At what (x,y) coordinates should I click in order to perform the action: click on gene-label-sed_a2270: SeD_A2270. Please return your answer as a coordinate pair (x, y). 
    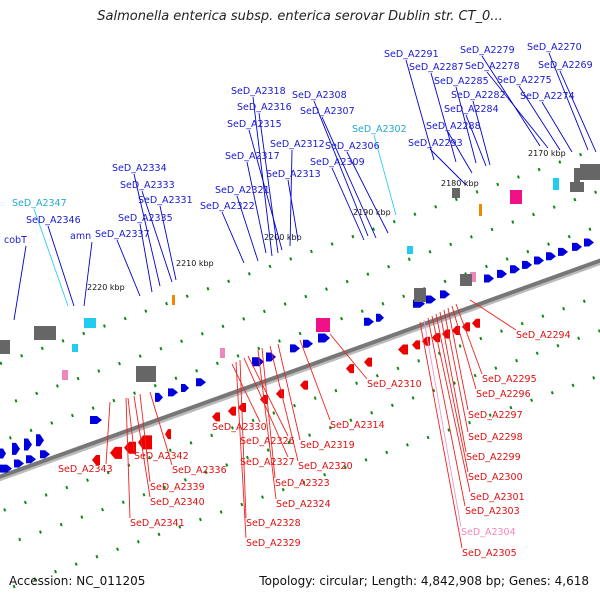
    Looking at the image, I should click on (554, 47).